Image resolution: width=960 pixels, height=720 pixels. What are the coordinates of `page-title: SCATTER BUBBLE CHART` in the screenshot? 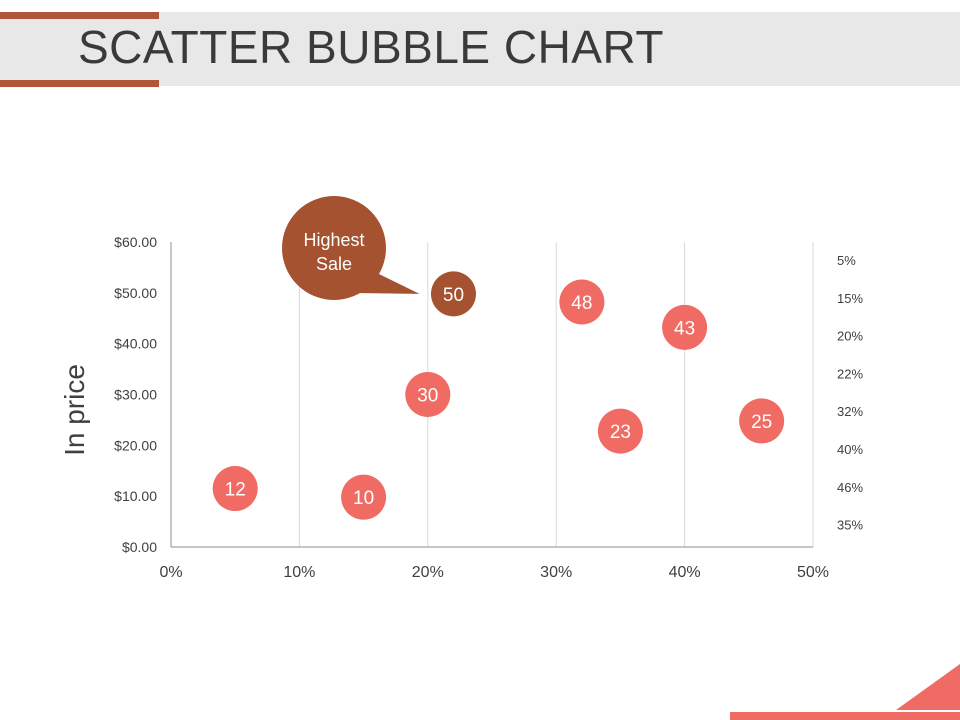 It's located at (371, 47).